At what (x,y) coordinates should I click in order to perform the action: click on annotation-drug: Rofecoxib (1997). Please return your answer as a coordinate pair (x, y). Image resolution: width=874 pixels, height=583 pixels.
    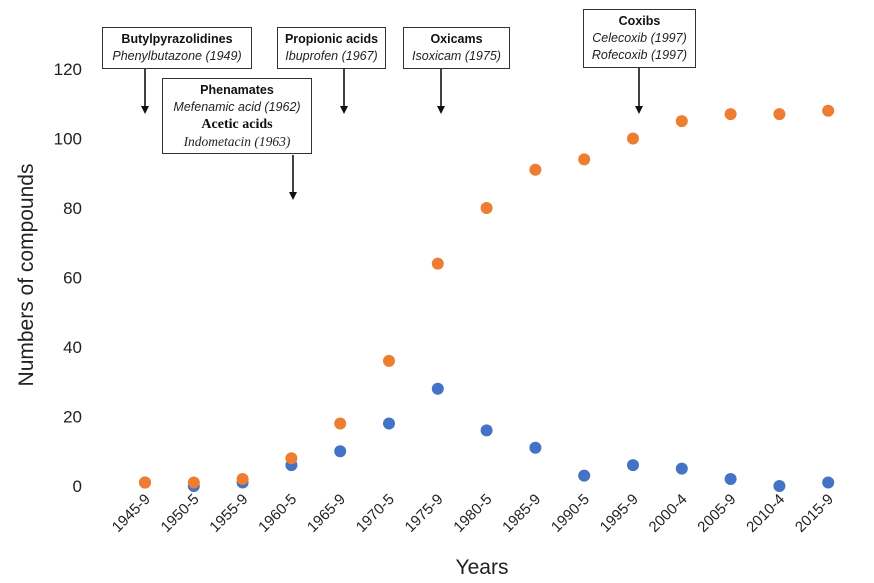
    Looking at the image, I should click on (639, 55).